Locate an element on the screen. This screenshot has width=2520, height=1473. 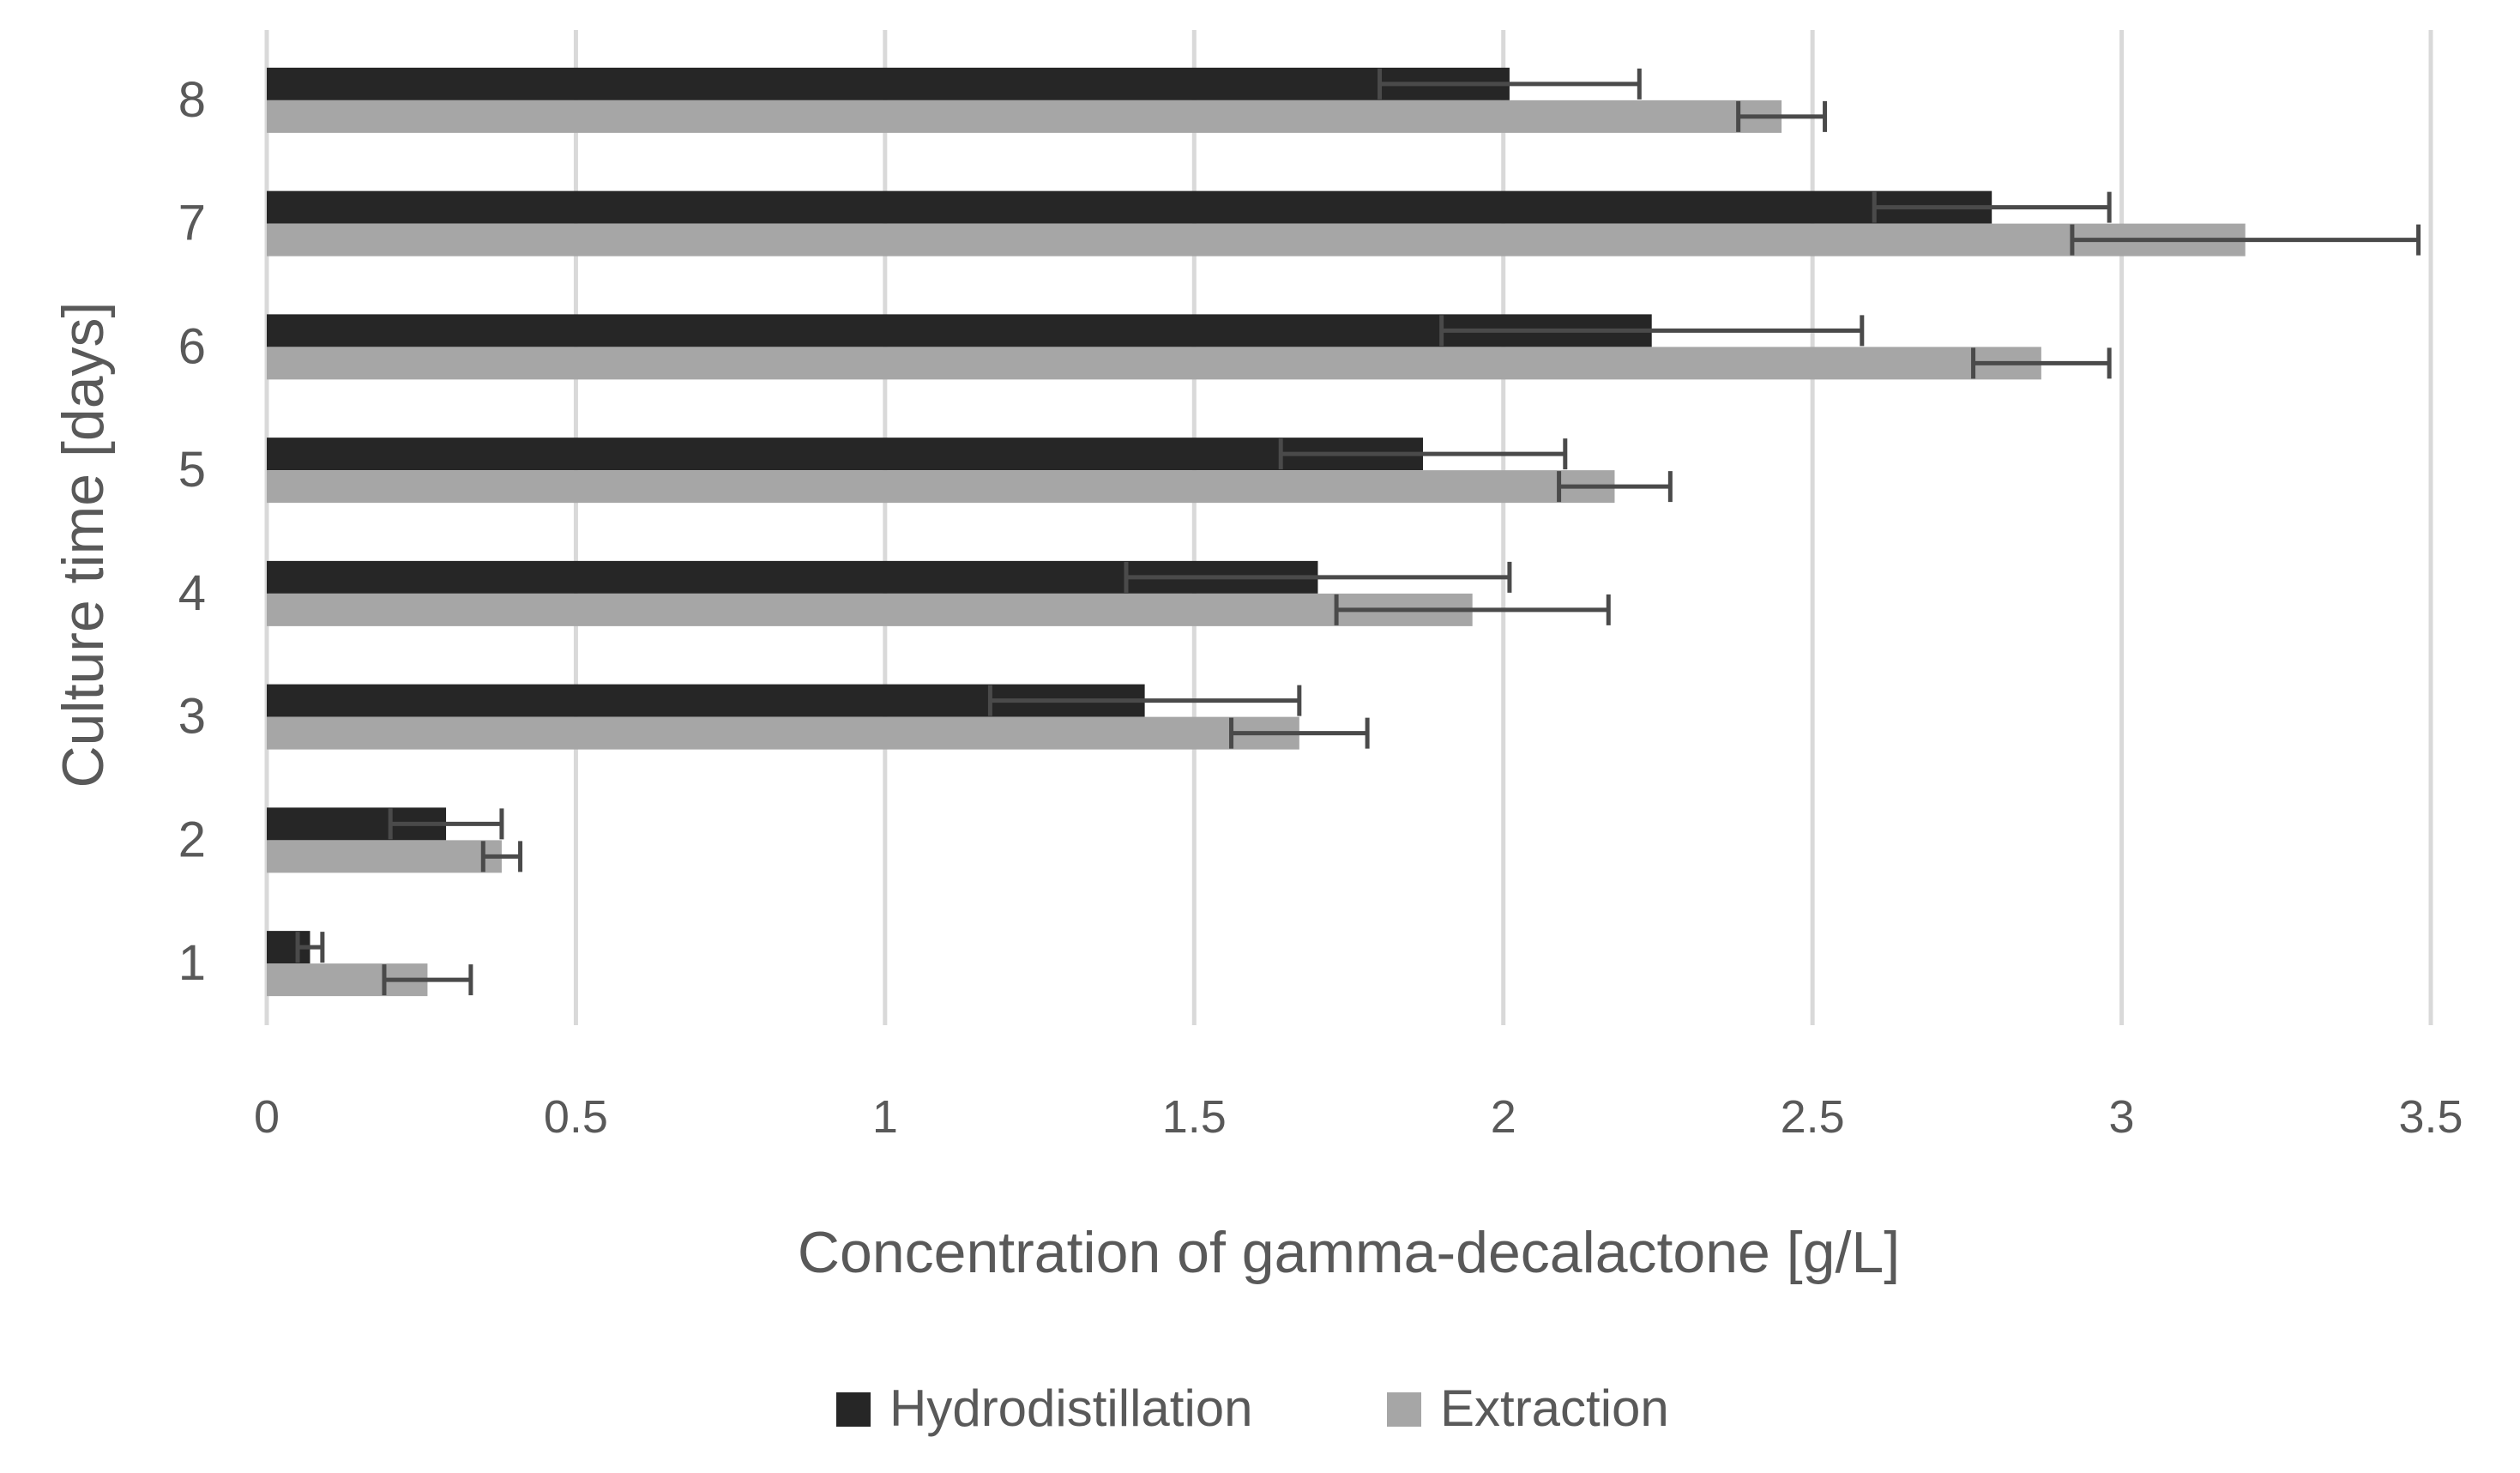
y-tick-label: 8 is located at coordinates (192, 100).